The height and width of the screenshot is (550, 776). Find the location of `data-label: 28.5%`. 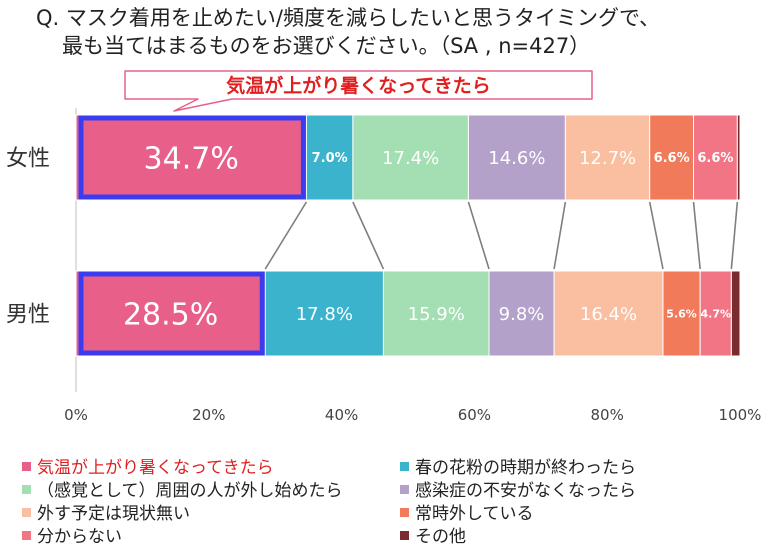

data-label: 28.5% is located at coordinates (170, 314).